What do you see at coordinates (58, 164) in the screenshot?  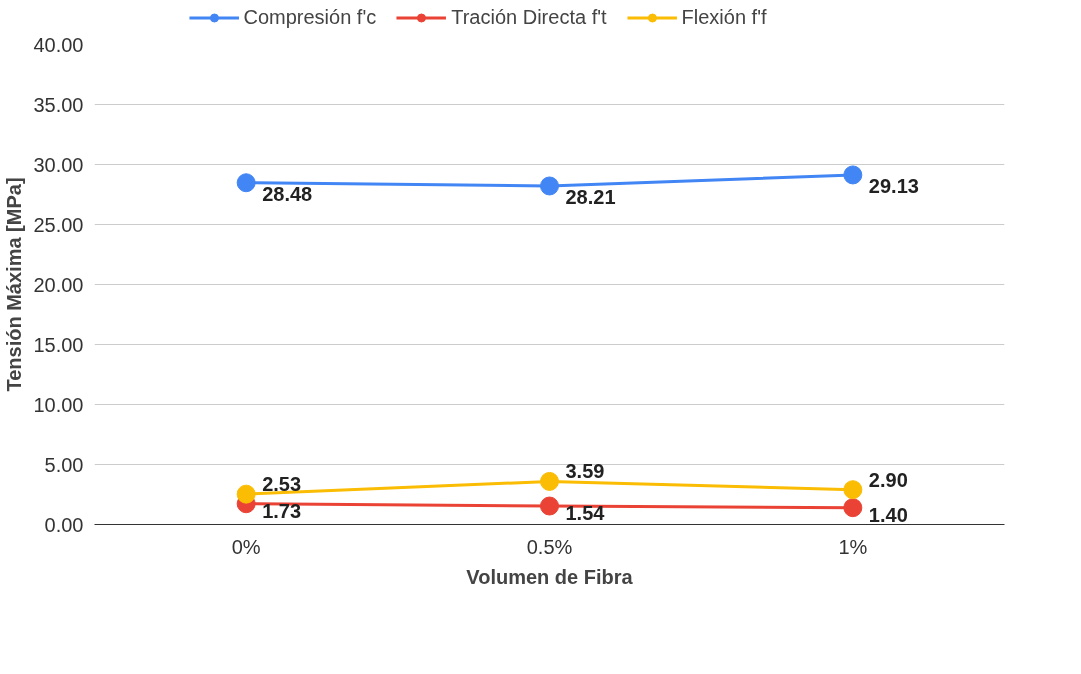 I see `y-tick-label: 30.00` at bounding box center [58, 164].